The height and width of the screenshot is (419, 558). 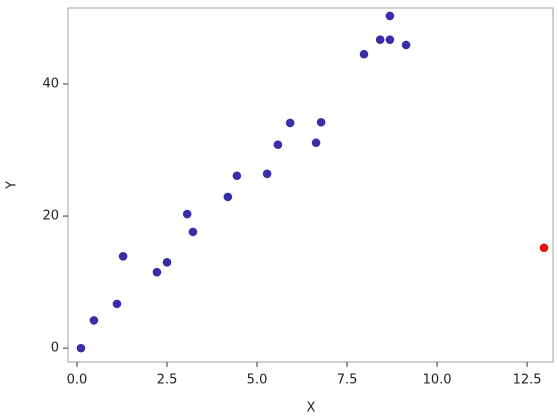 What do you see at coordinates (50, 216) in the screenshot?
I see `y-tick-label: 20` at bounding box center [50, 216].